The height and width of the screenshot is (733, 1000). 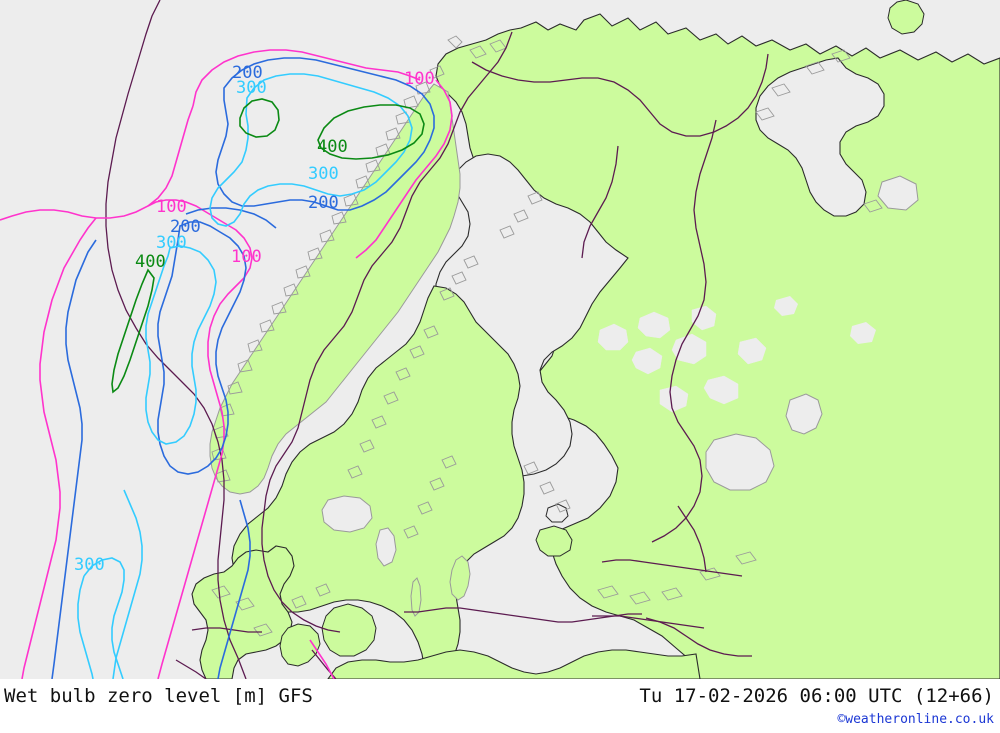 What do you see at coordinates (89, 565) in the screenshot?
I see `contour-label-300-d: 300` at bounding box center [89, 565].